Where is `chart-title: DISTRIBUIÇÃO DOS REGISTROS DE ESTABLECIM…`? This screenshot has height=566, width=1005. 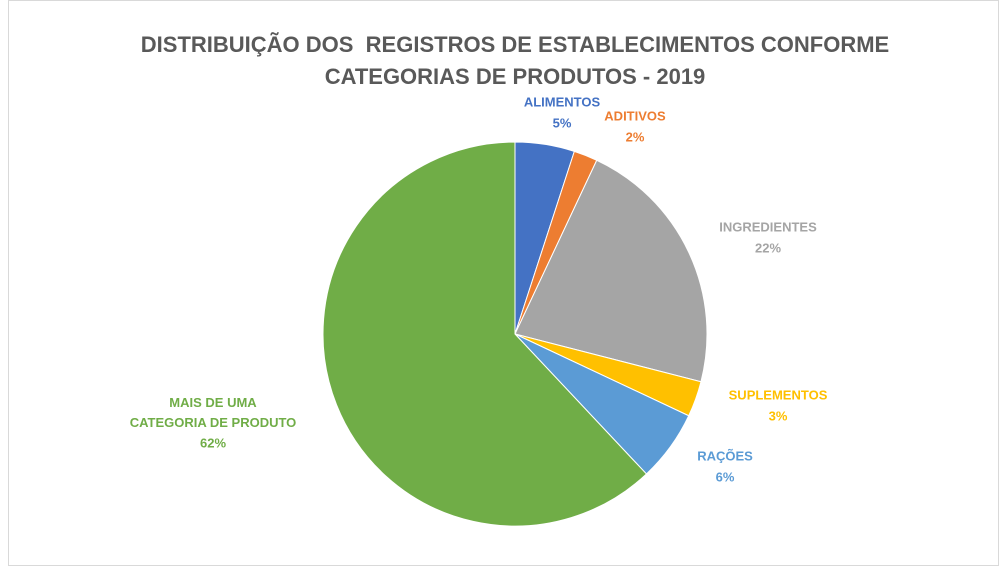 chart-title: DISTRIBUIÇÃO DOS REGISTROS DE ESTABLECIM… is located at coordinates (515, 44).